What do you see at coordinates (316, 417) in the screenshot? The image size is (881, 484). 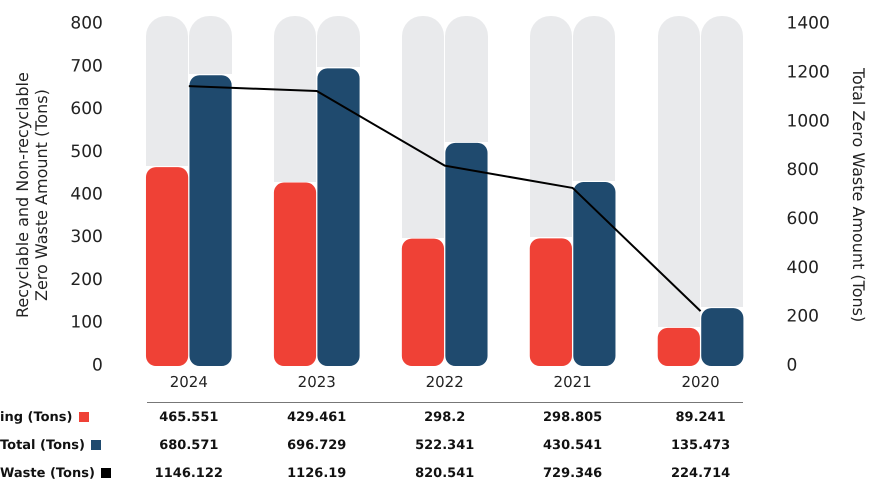 I see `data-label: 429.461` at bounding box center [316, 417].